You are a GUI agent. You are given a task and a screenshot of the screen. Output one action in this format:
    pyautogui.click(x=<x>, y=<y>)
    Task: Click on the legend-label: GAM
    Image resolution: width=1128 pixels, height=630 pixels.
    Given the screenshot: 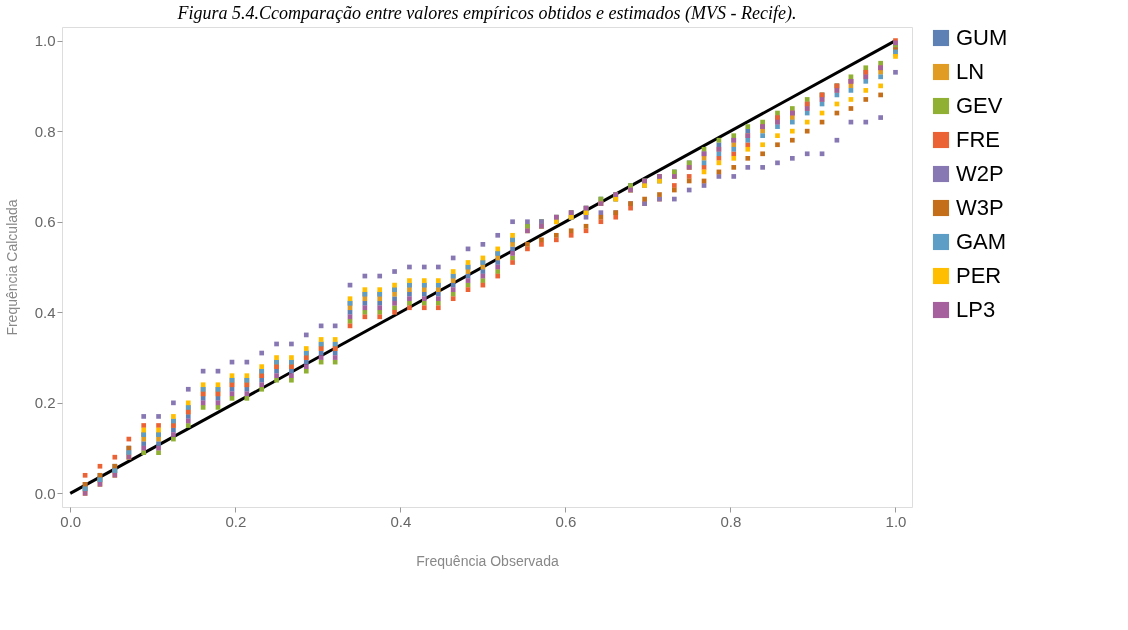 What is the action you would take?
    pyautogui.click(x=981, y=241)
    